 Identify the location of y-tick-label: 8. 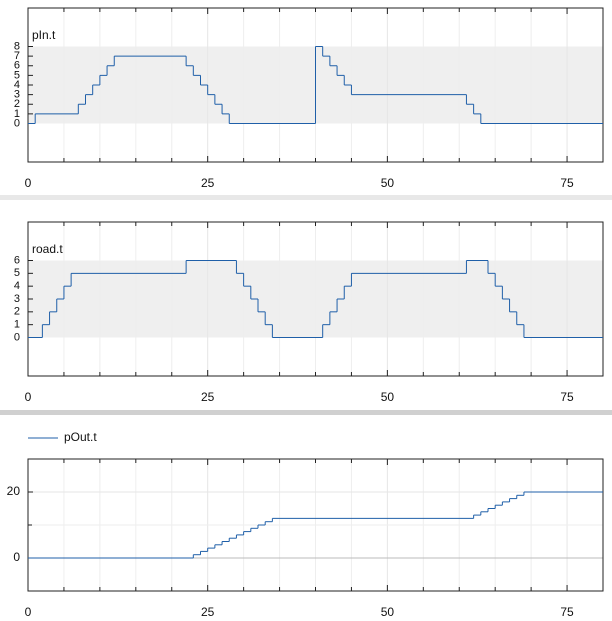
(17, 46).